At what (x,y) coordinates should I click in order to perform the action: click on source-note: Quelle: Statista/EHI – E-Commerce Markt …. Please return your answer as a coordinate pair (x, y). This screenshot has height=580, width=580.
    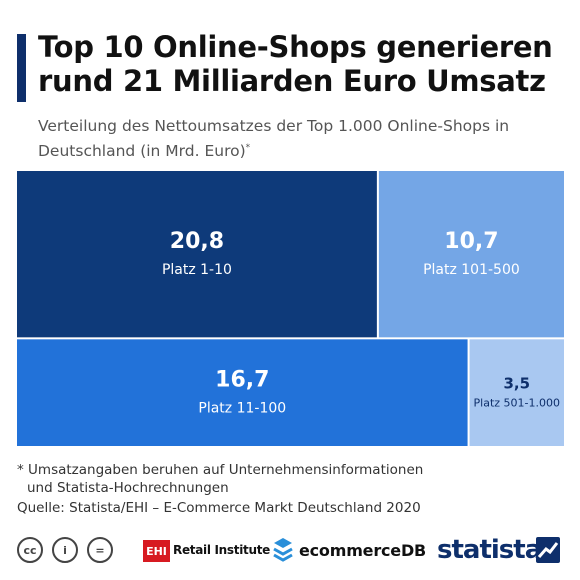
    Looking at the image, I should click on (219, 508).